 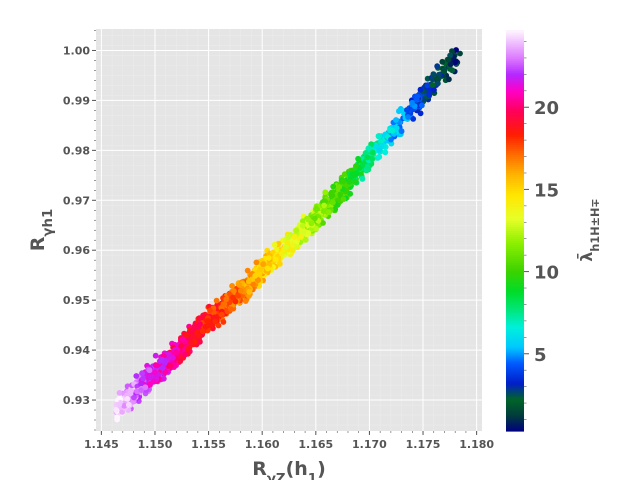 What do you see at coordinates (546, 190) in the screenshot?
I see `colorbar-tick-label: 15` at bounding box center [546, 190].